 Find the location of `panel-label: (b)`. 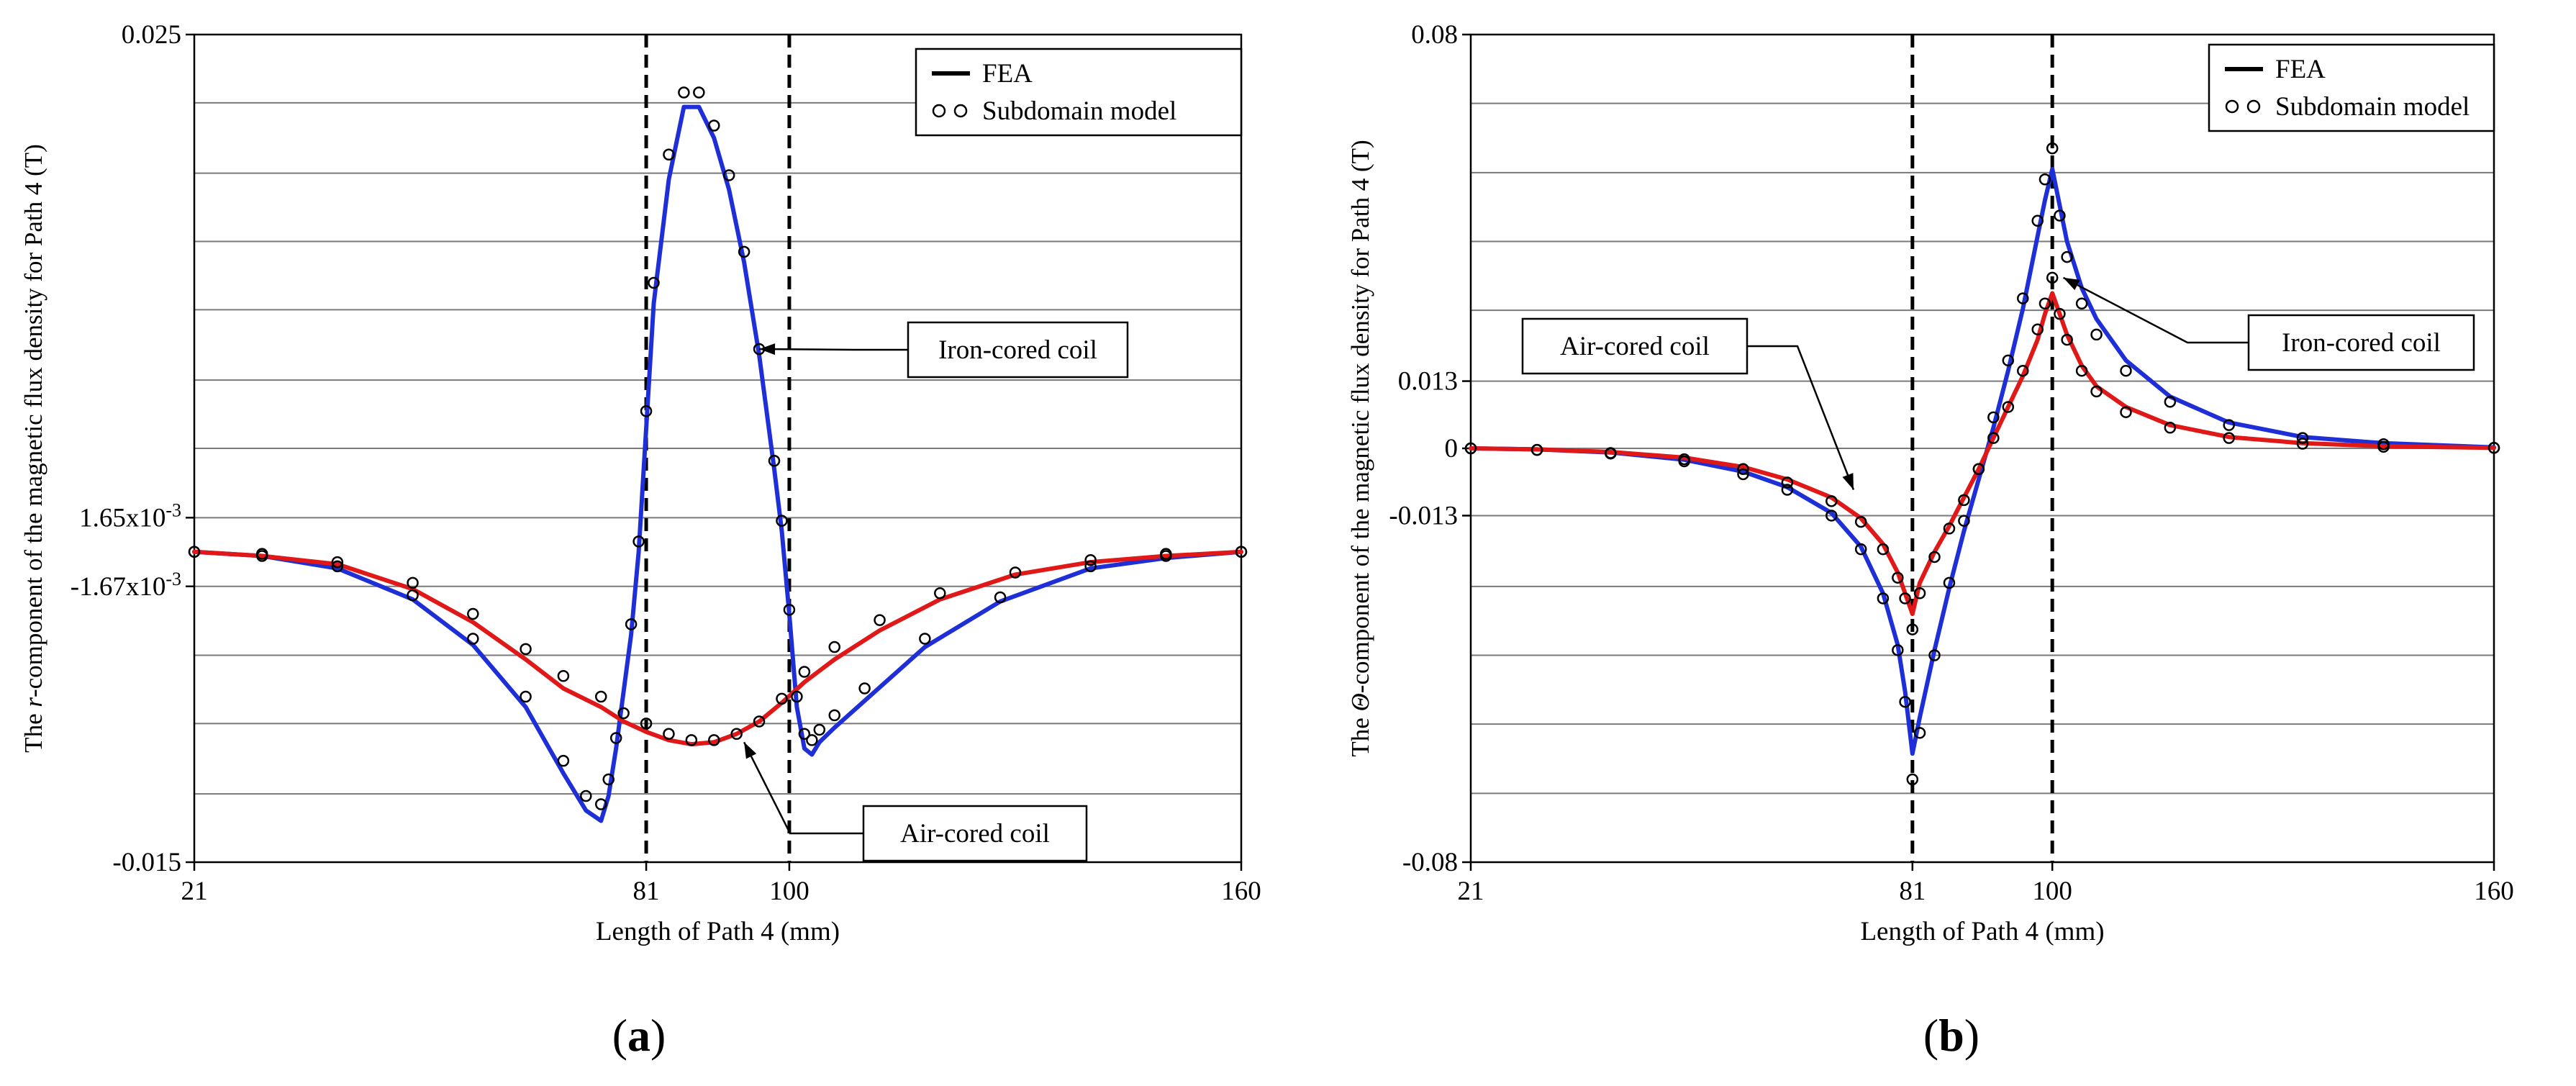

panel-label: (b) is located at coordinates (1951, 1035).